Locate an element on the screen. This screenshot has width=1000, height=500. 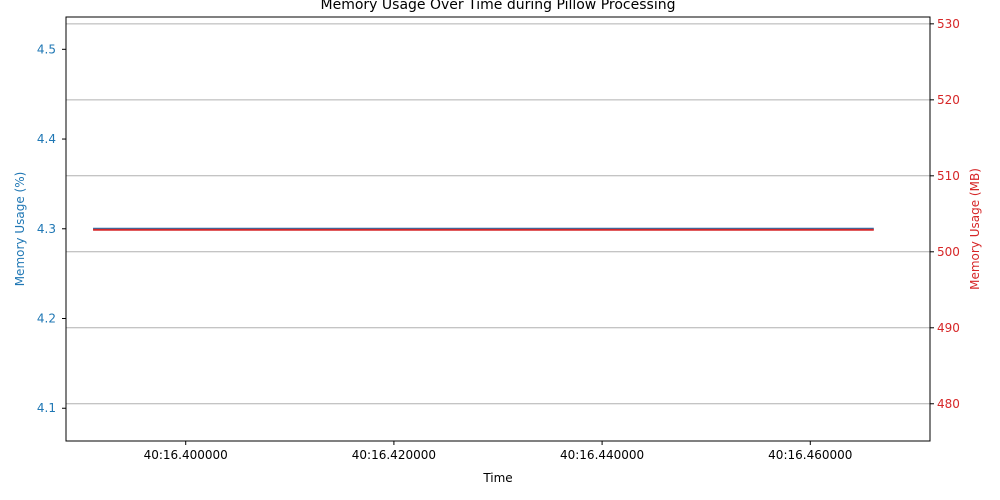
left-tick-label: 4.4 is located at coordinates (46, 139).